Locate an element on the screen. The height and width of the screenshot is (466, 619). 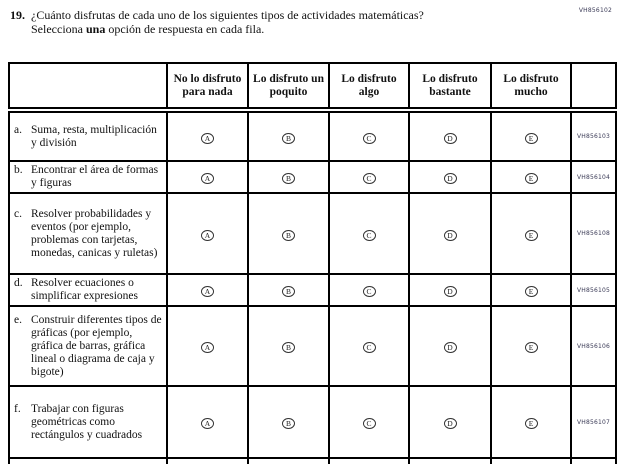
row-letter: b. is located at coordinates (18, 170).